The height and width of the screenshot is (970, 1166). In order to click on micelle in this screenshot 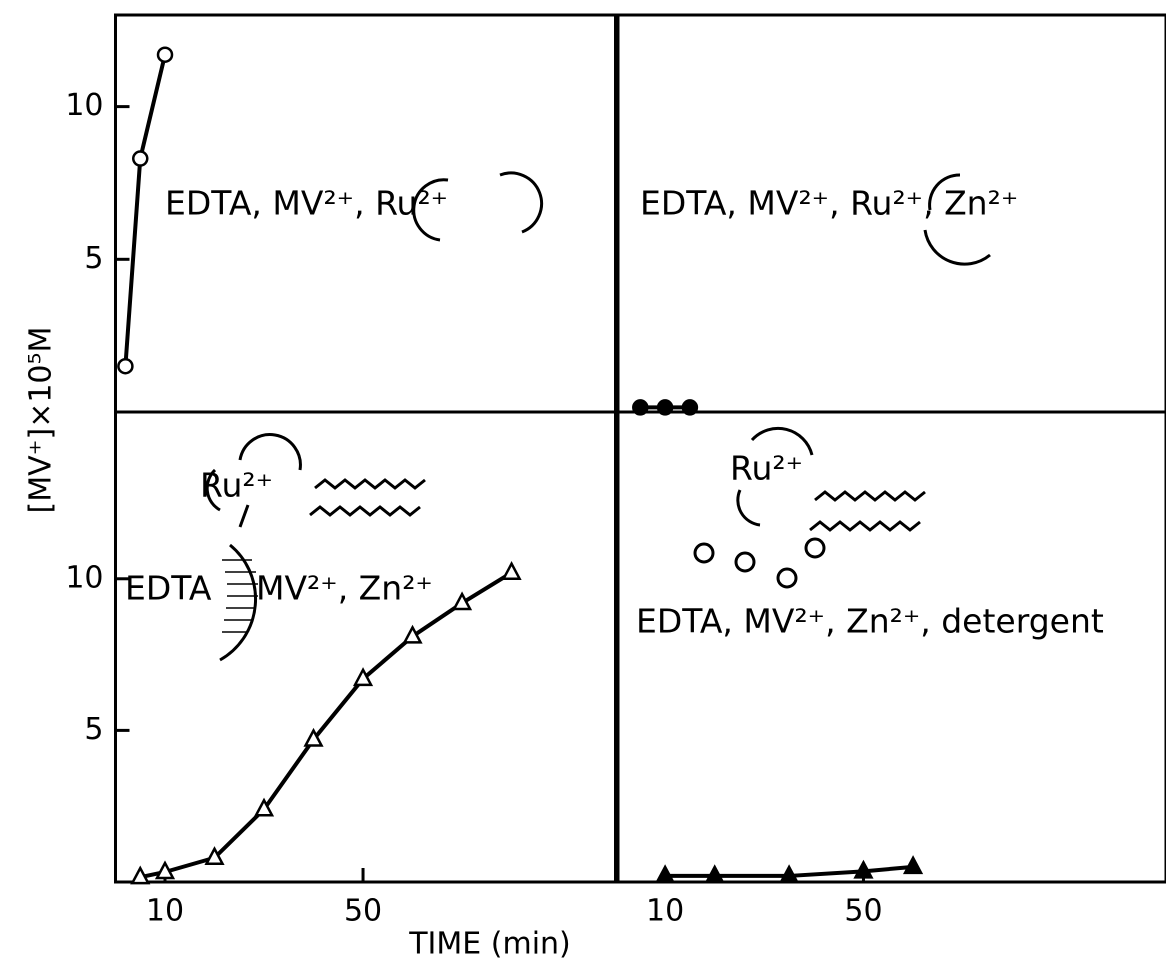, I will do `click(238, 602)`.